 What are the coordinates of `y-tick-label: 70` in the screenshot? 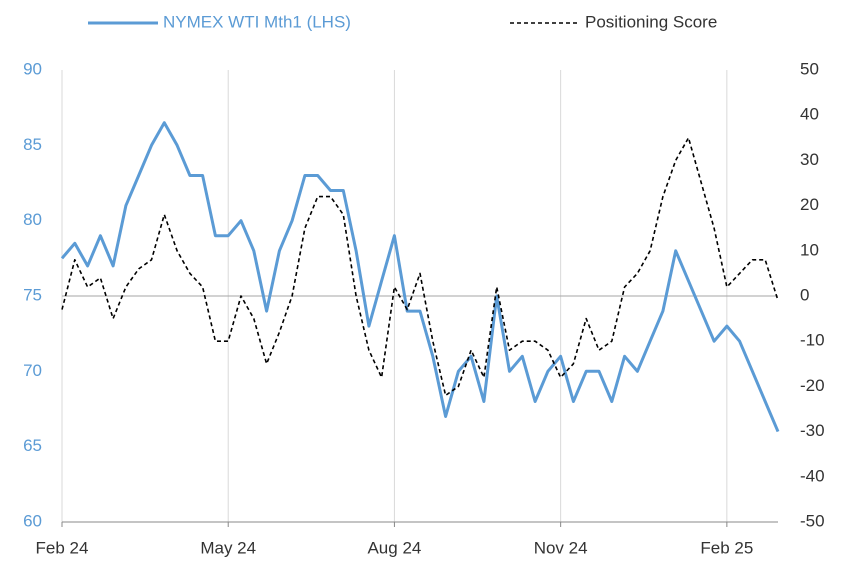 It's located at (32, 370).